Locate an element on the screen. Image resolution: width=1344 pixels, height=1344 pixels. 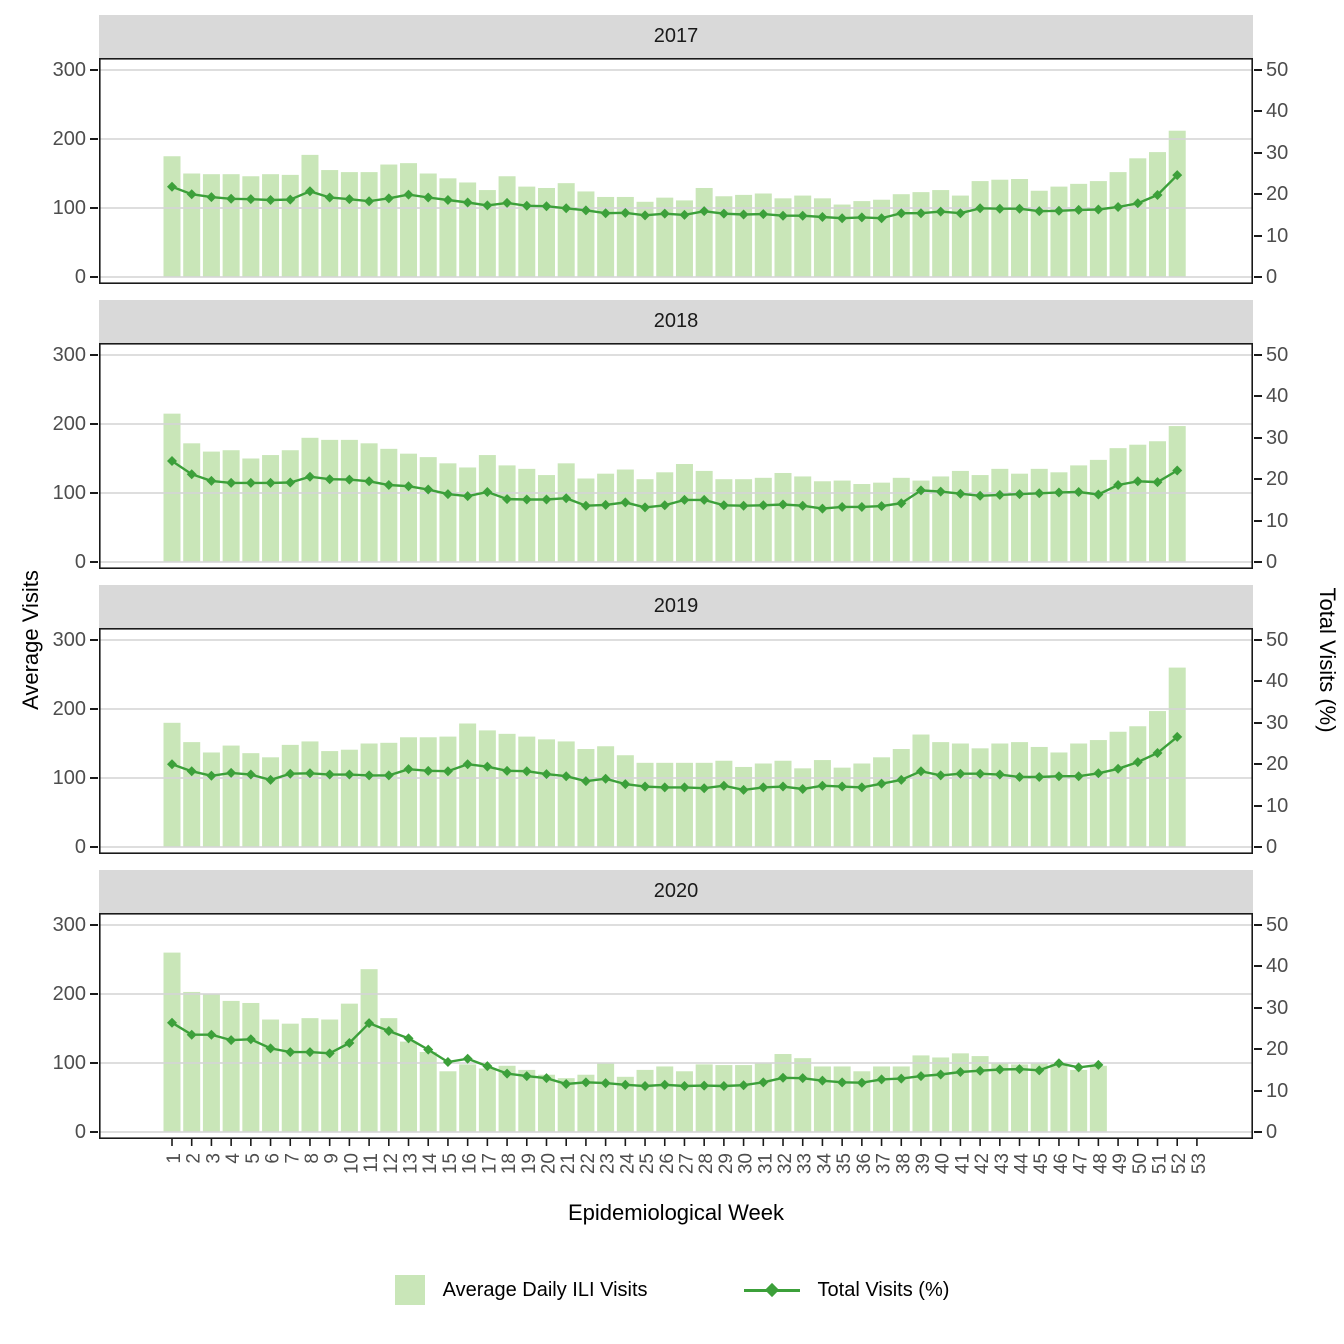
point-w2 is located at coordinates (191, 1034).